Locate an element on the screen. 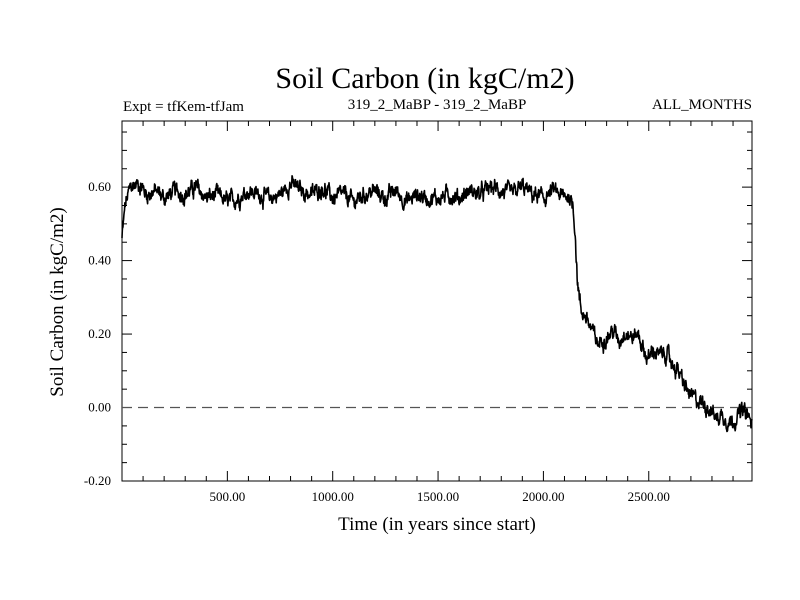  months-label: ALL_MONTHS is located at coordinates (702, 105).